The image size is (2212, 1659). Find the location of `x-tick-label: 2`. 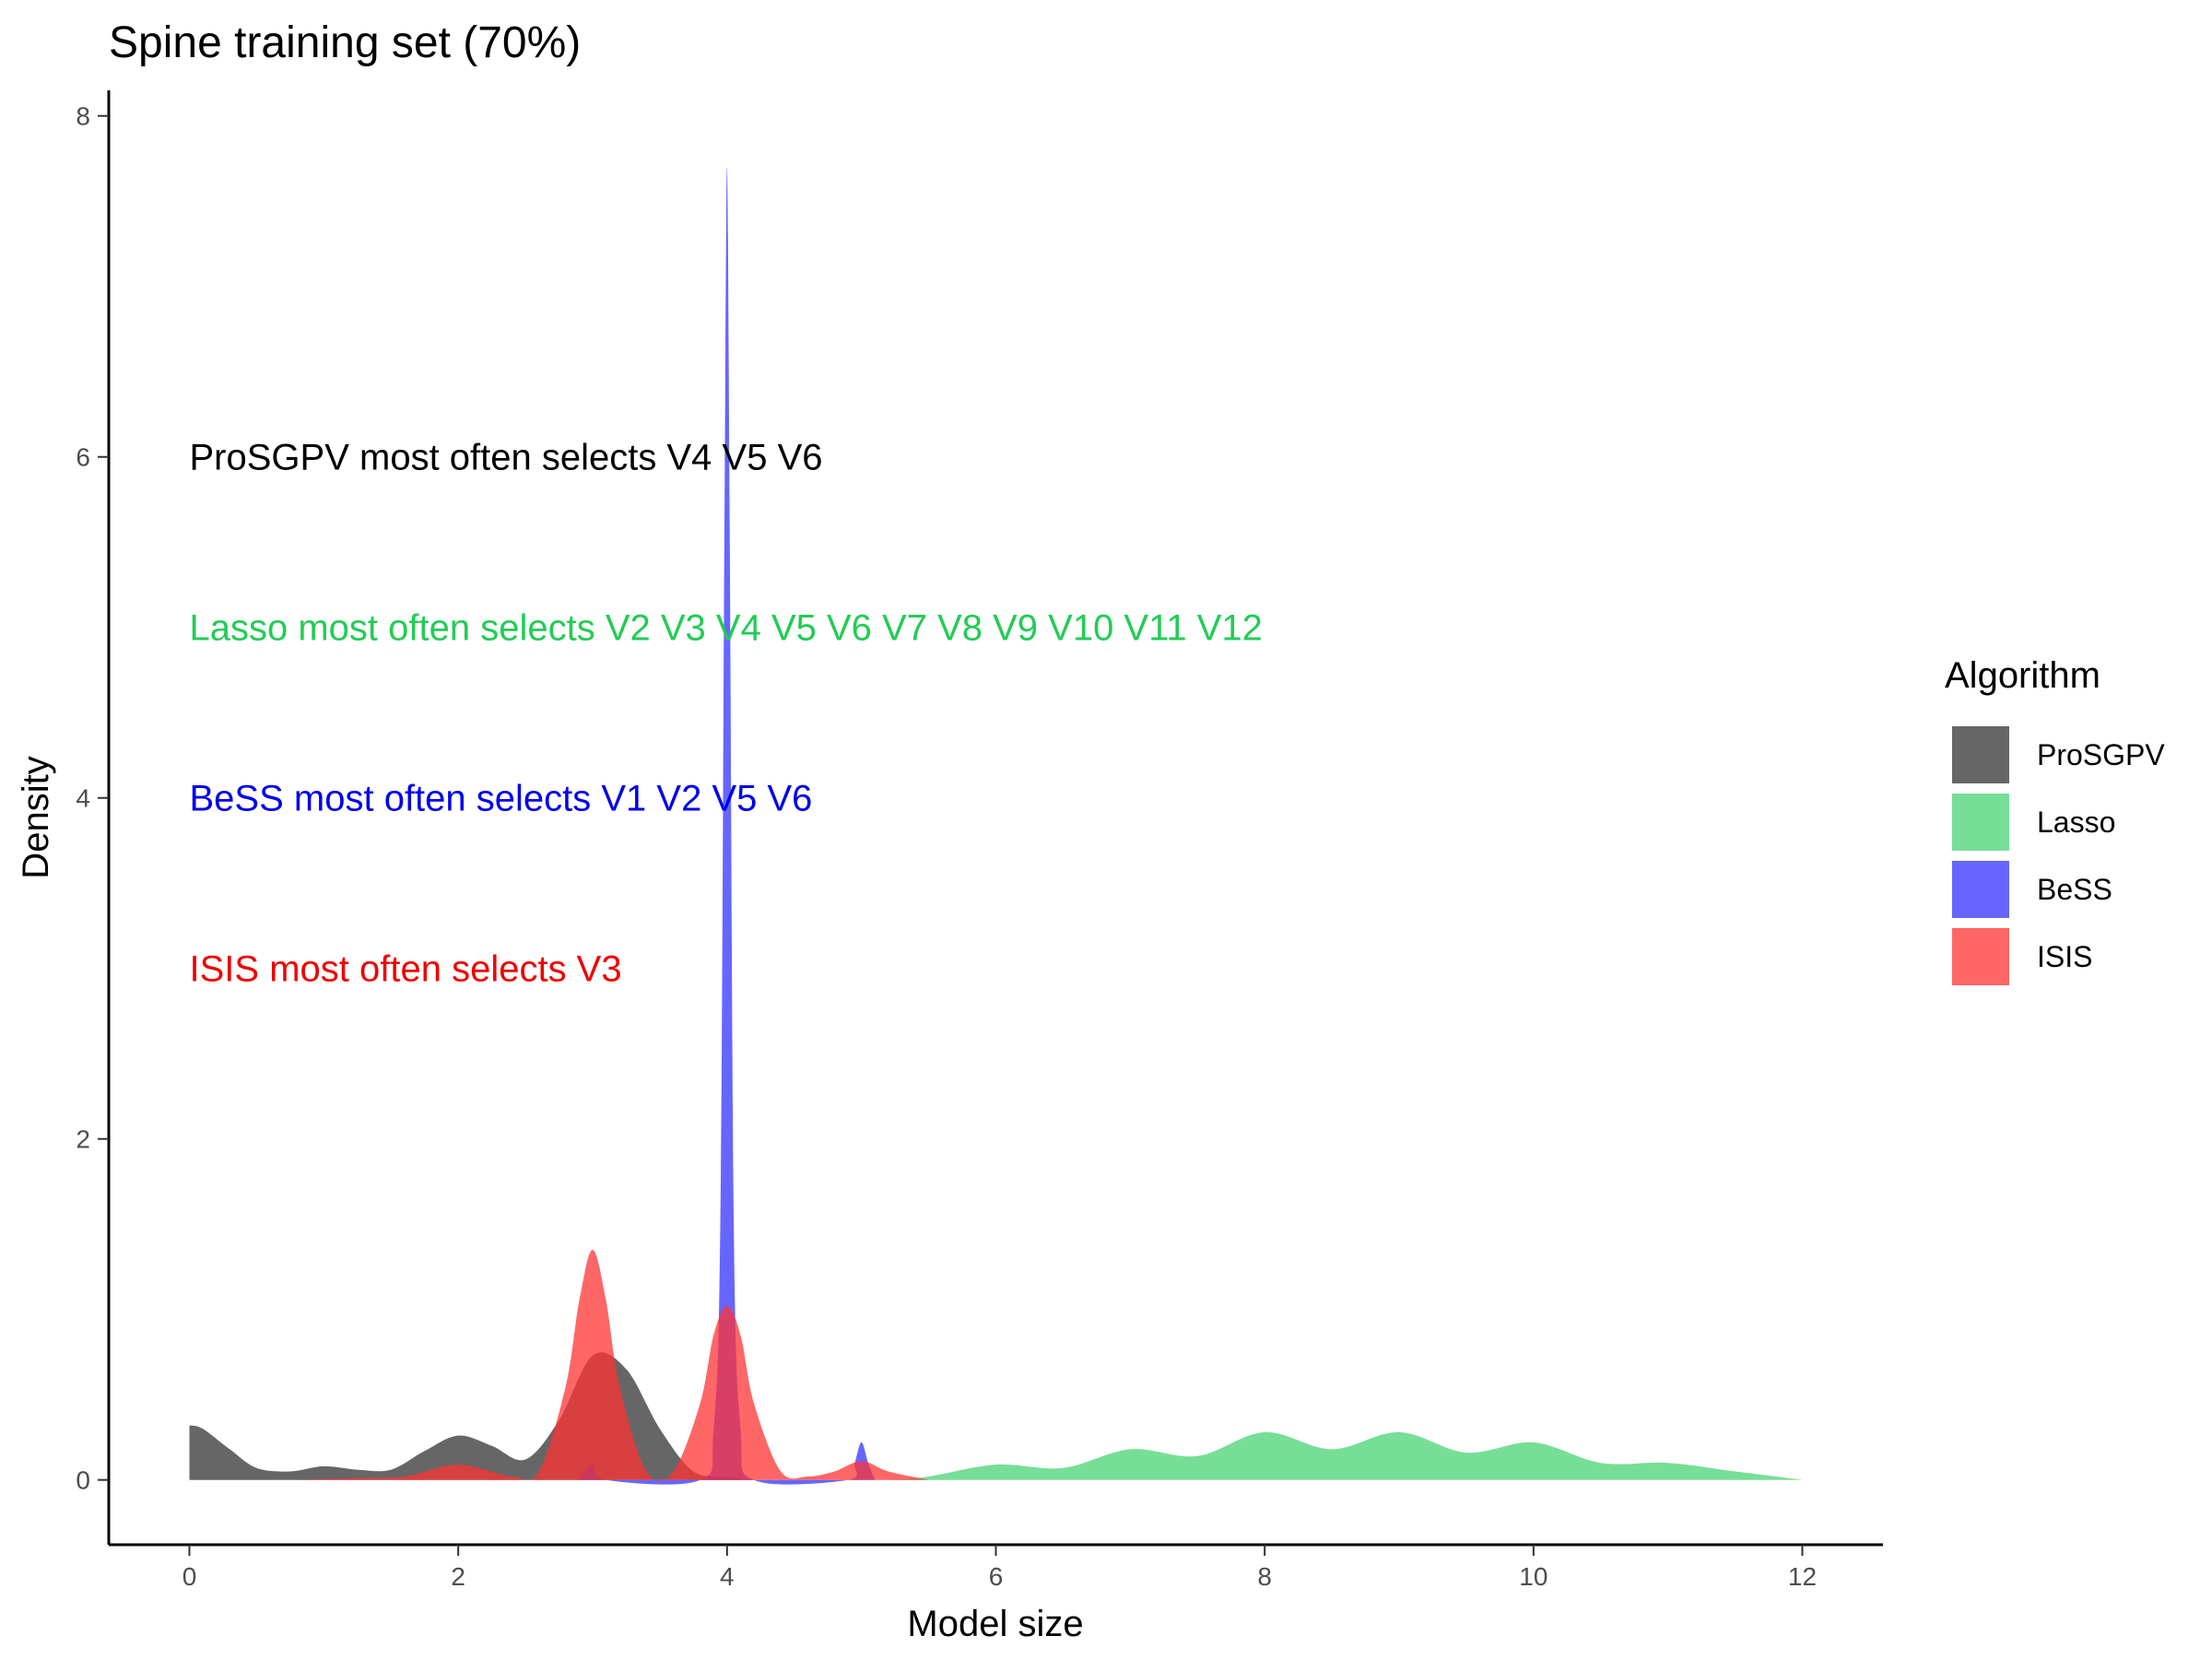

x-tick-label: 2 is located at coordinates (458, 1576).